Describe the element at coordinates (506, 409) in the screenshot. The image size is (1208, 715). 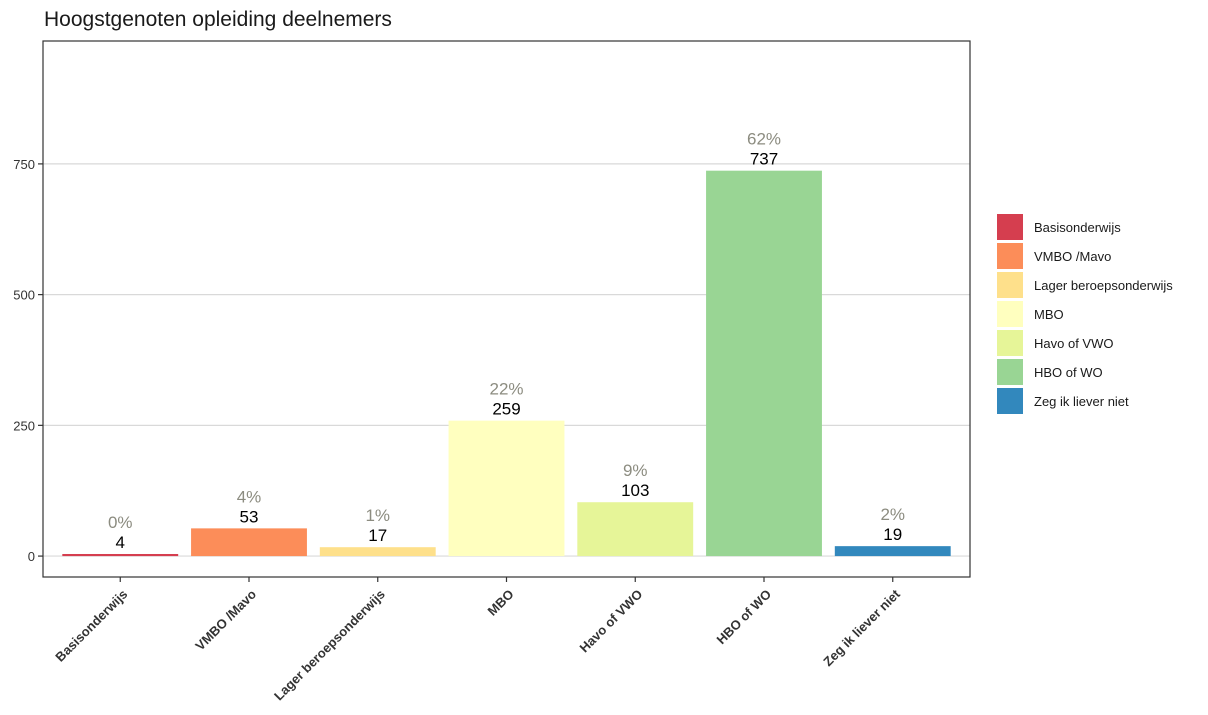
I see `value-label: 259` at that location.